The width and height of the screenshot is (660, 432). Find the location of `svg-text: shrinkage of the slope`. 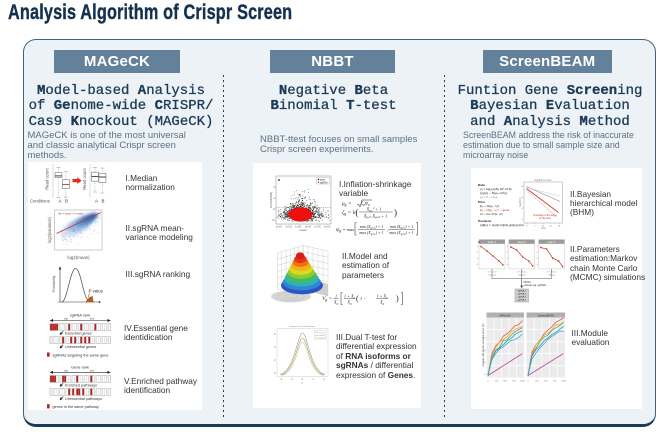

svg-text: shrinkage of the slope is located at coordinates (545, 215).